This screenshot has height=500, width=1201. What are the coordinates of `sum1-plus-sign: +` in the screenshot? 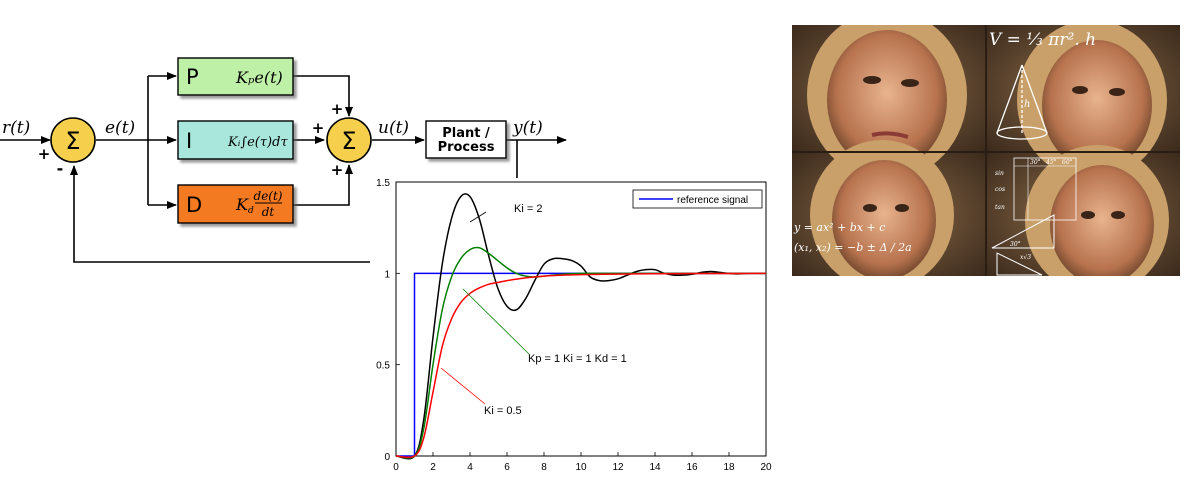 It's located at (44, 154).